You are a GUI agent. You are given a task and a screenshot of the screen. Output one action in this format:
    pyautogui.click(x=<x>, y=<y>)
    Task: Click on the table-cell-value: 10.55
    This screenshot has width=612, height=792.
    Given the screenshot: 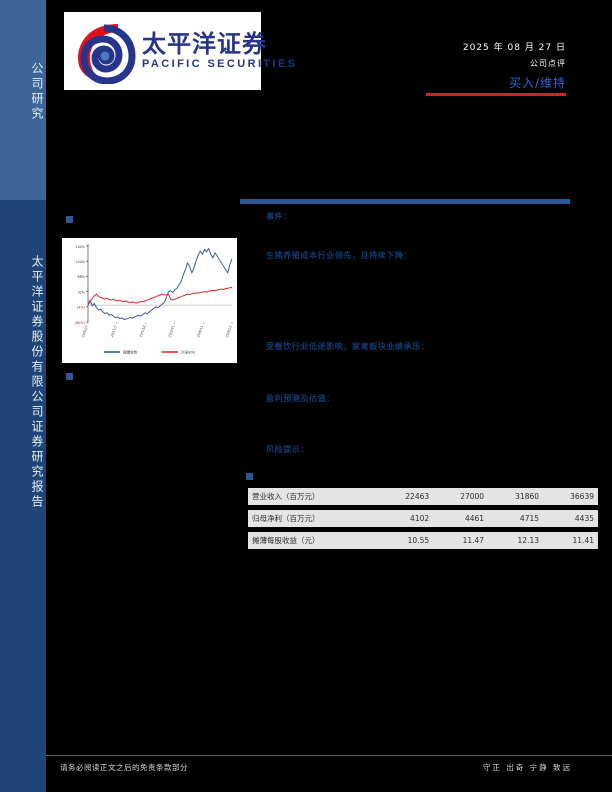 What is the action you would take?
    pyautogui.click(x=406, y=540)
    